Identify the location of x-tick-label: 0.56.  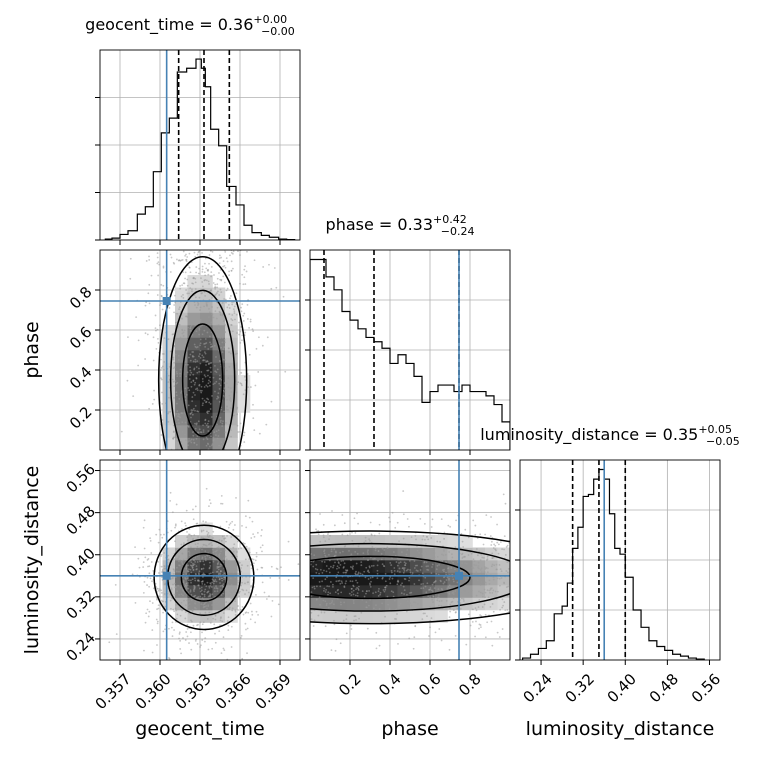
(706, 688).